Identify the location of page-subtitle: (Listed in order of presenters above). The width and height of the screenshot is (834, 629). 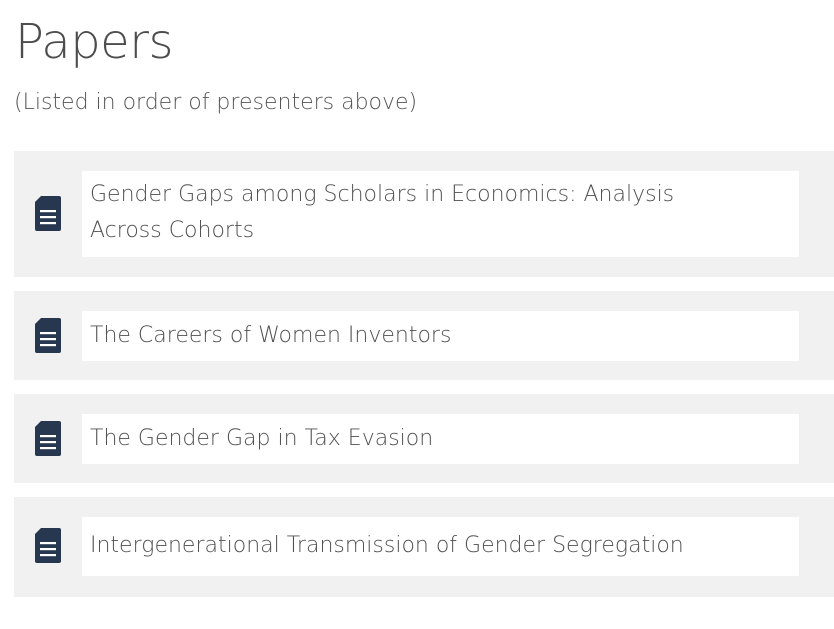
(216, 102).